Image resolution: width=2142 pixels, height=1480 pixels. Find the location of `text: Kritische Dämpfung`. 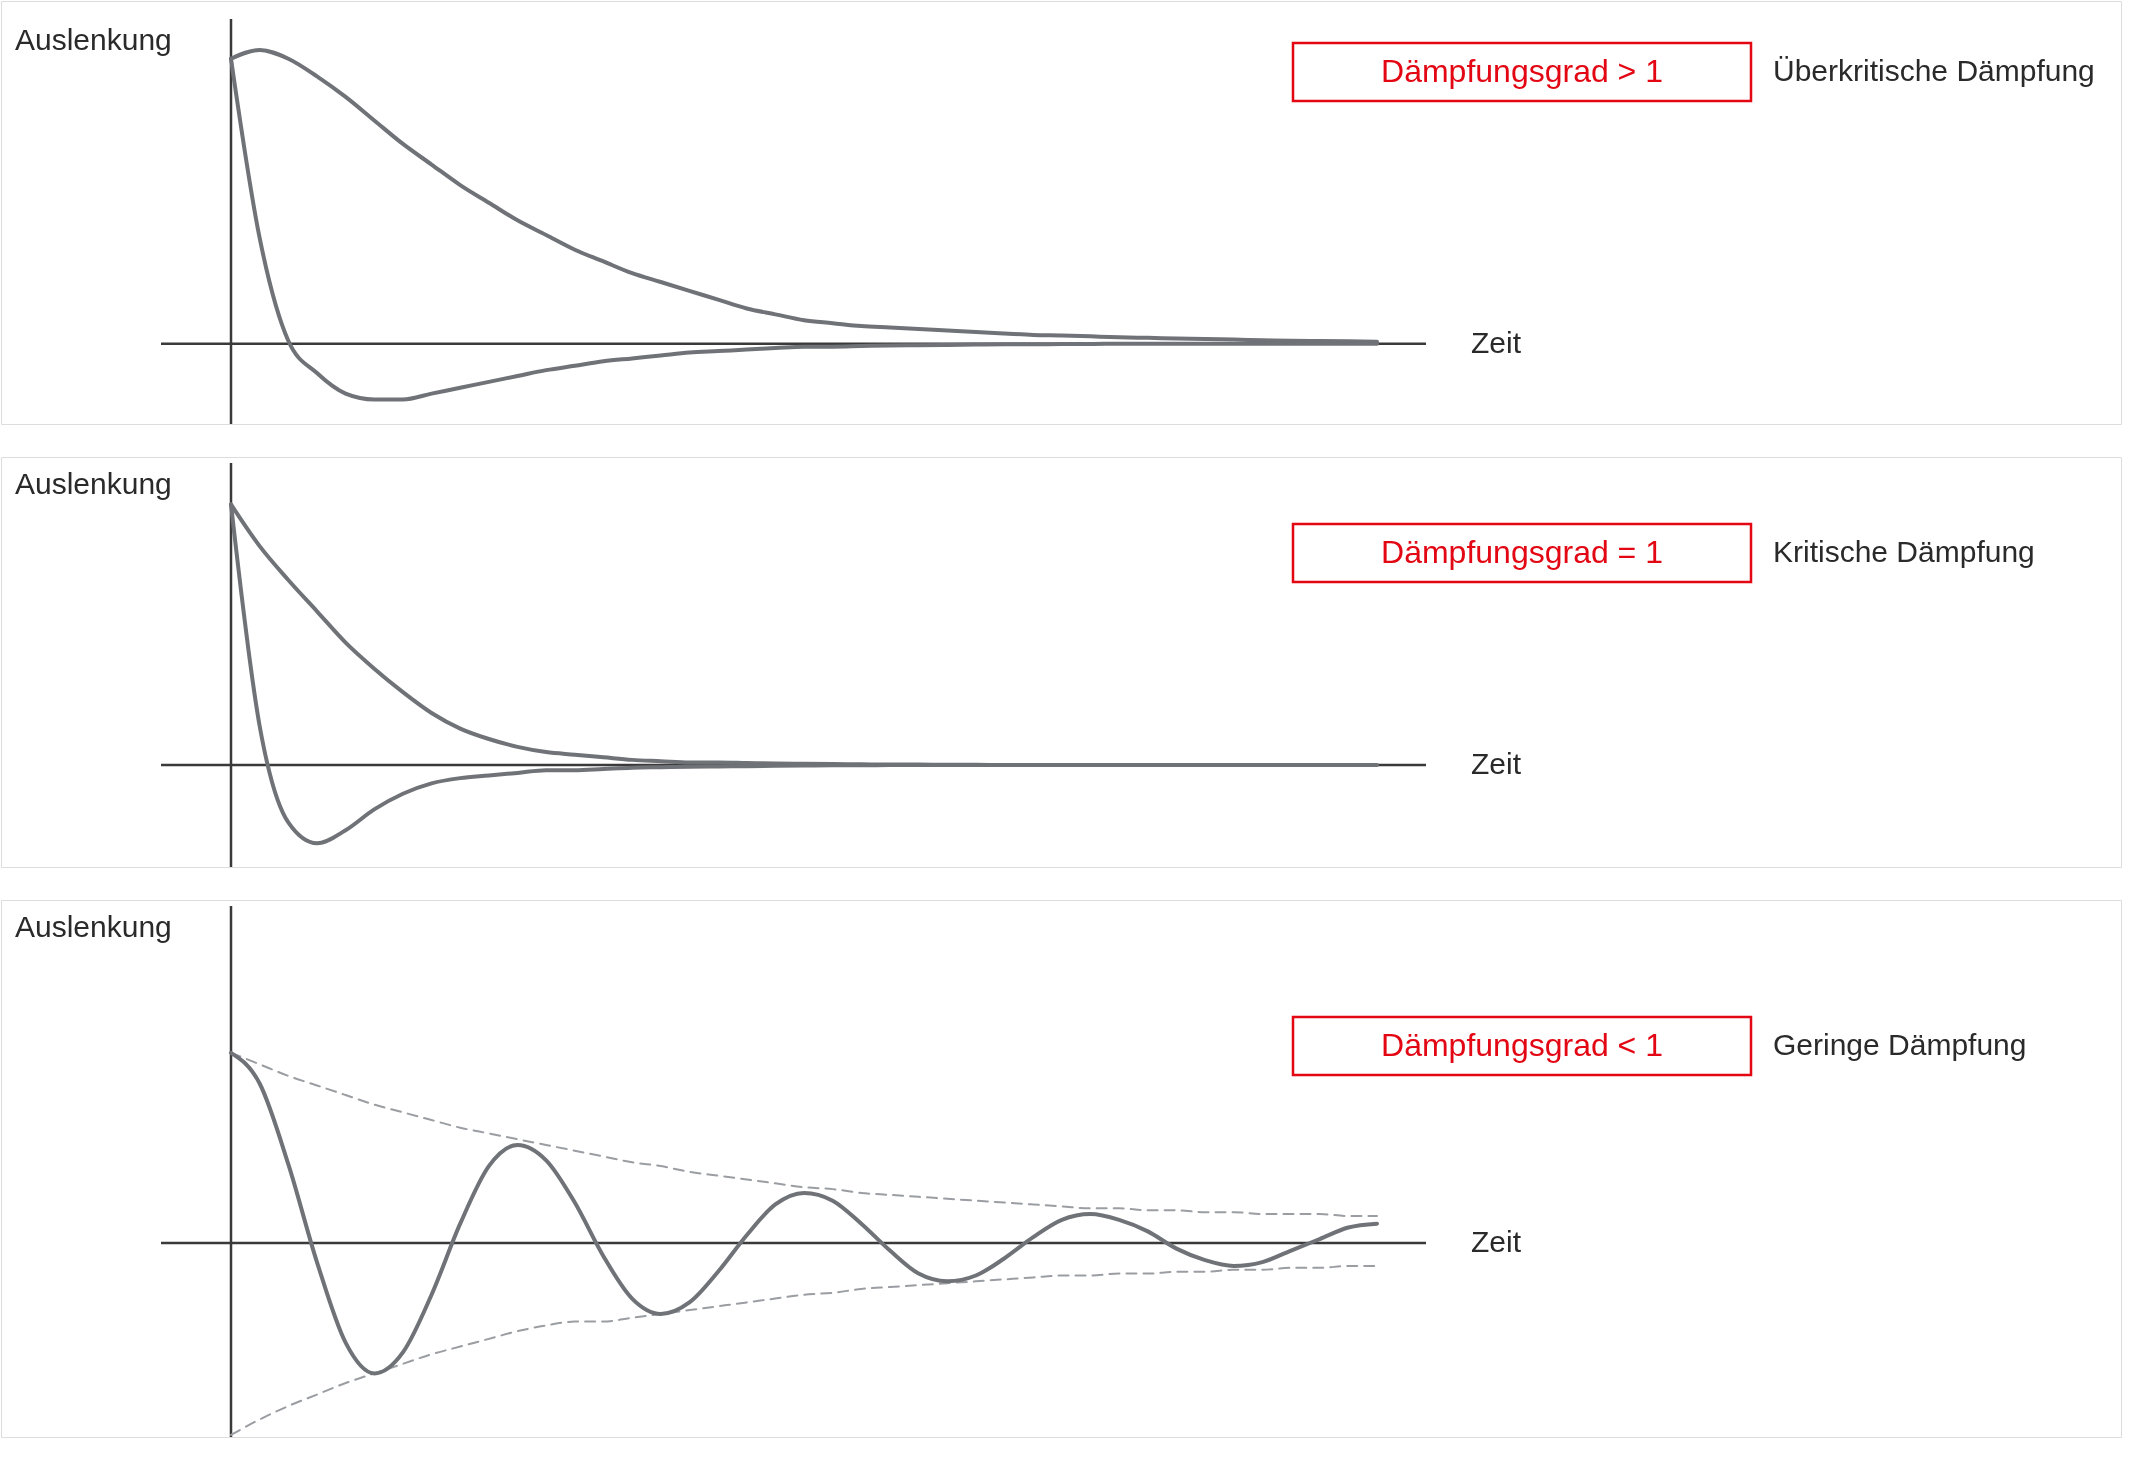

text: Kritische Dämpfung is located at coordinates (1904, 551).